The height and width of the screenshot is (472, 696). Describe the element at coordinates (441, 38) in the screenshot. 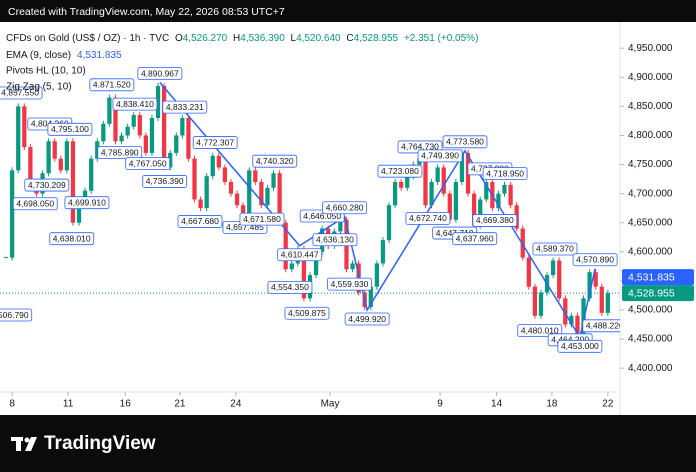

I see `change: +2.351 (+0.05%)` at that location.